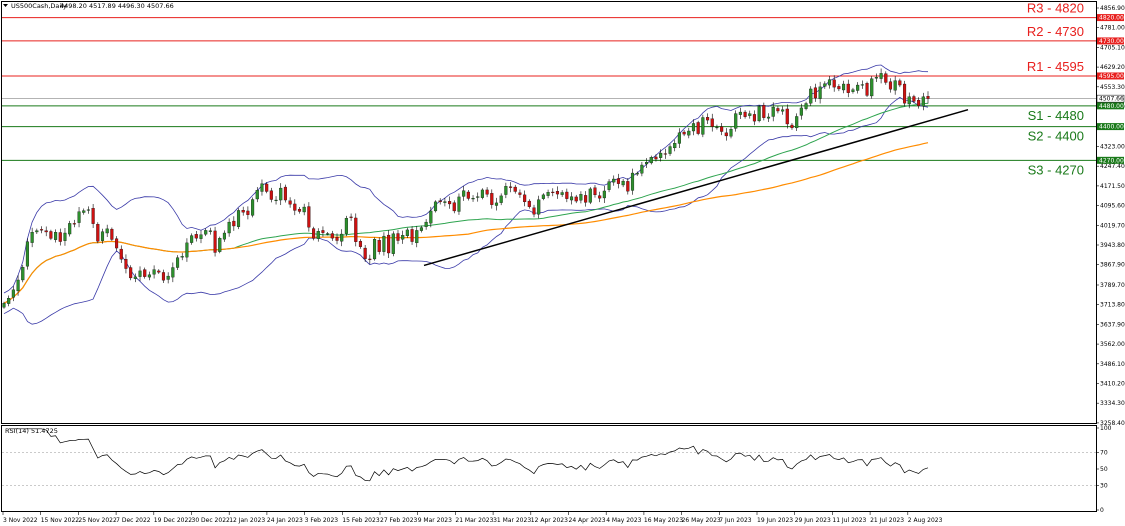  I want to click on time-tick-label: 25 Nov 2022, so click(97, 520).